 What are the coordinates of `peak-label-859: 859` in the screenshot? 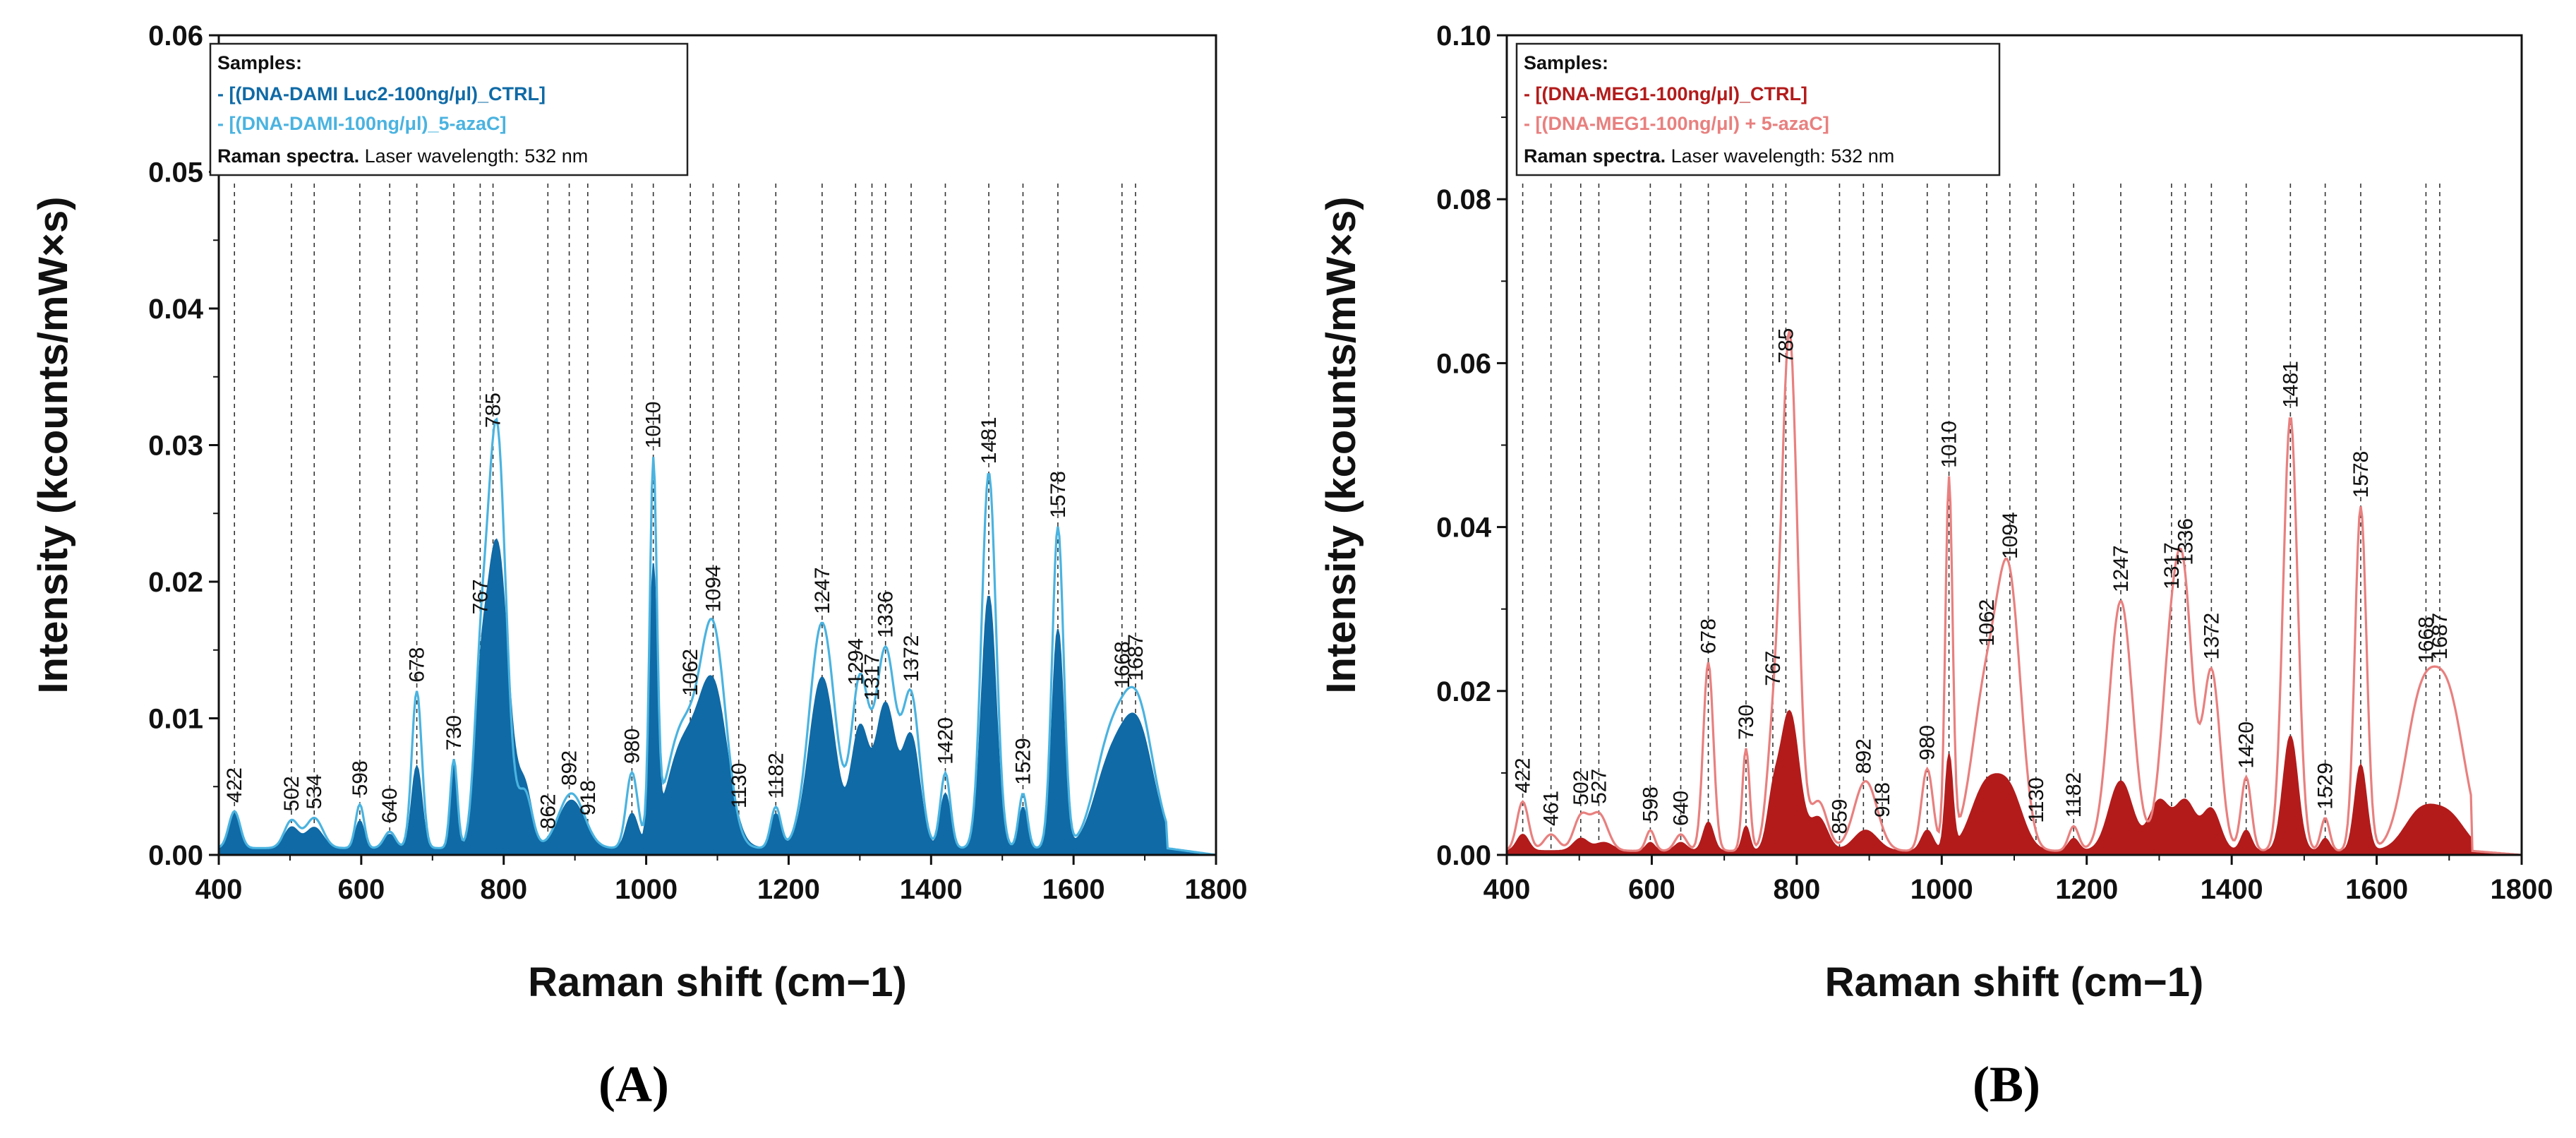 It's located at (1839, 816).